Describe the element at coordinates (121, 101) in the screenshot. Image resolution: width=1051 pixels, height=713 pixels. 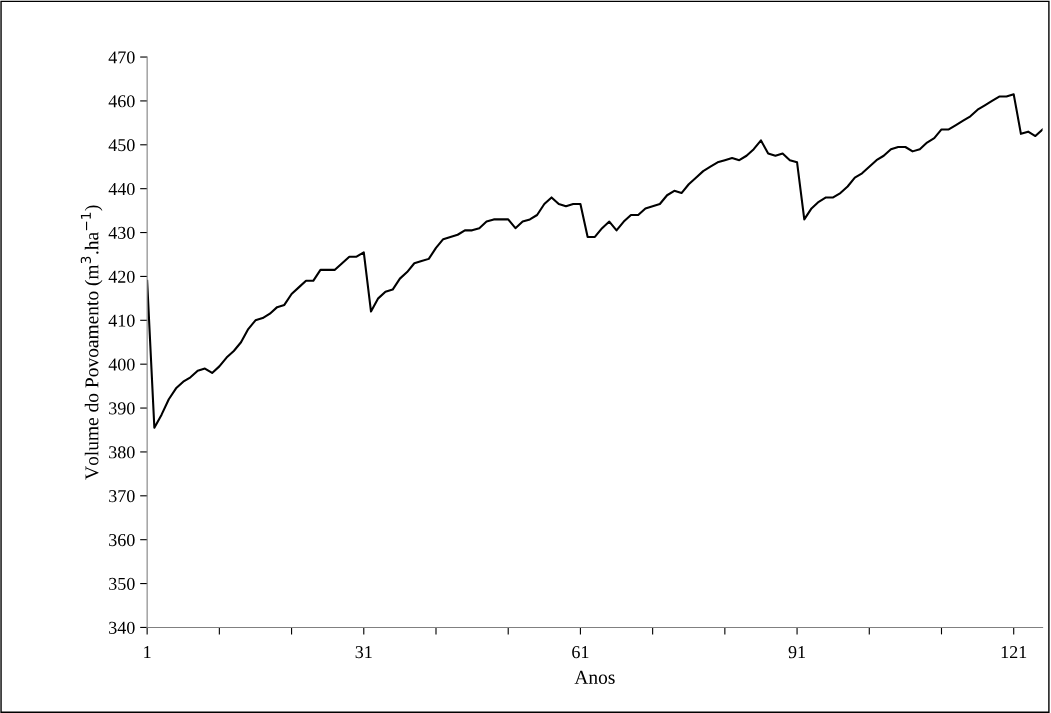
I see `y-tick-label: 460` at that location.